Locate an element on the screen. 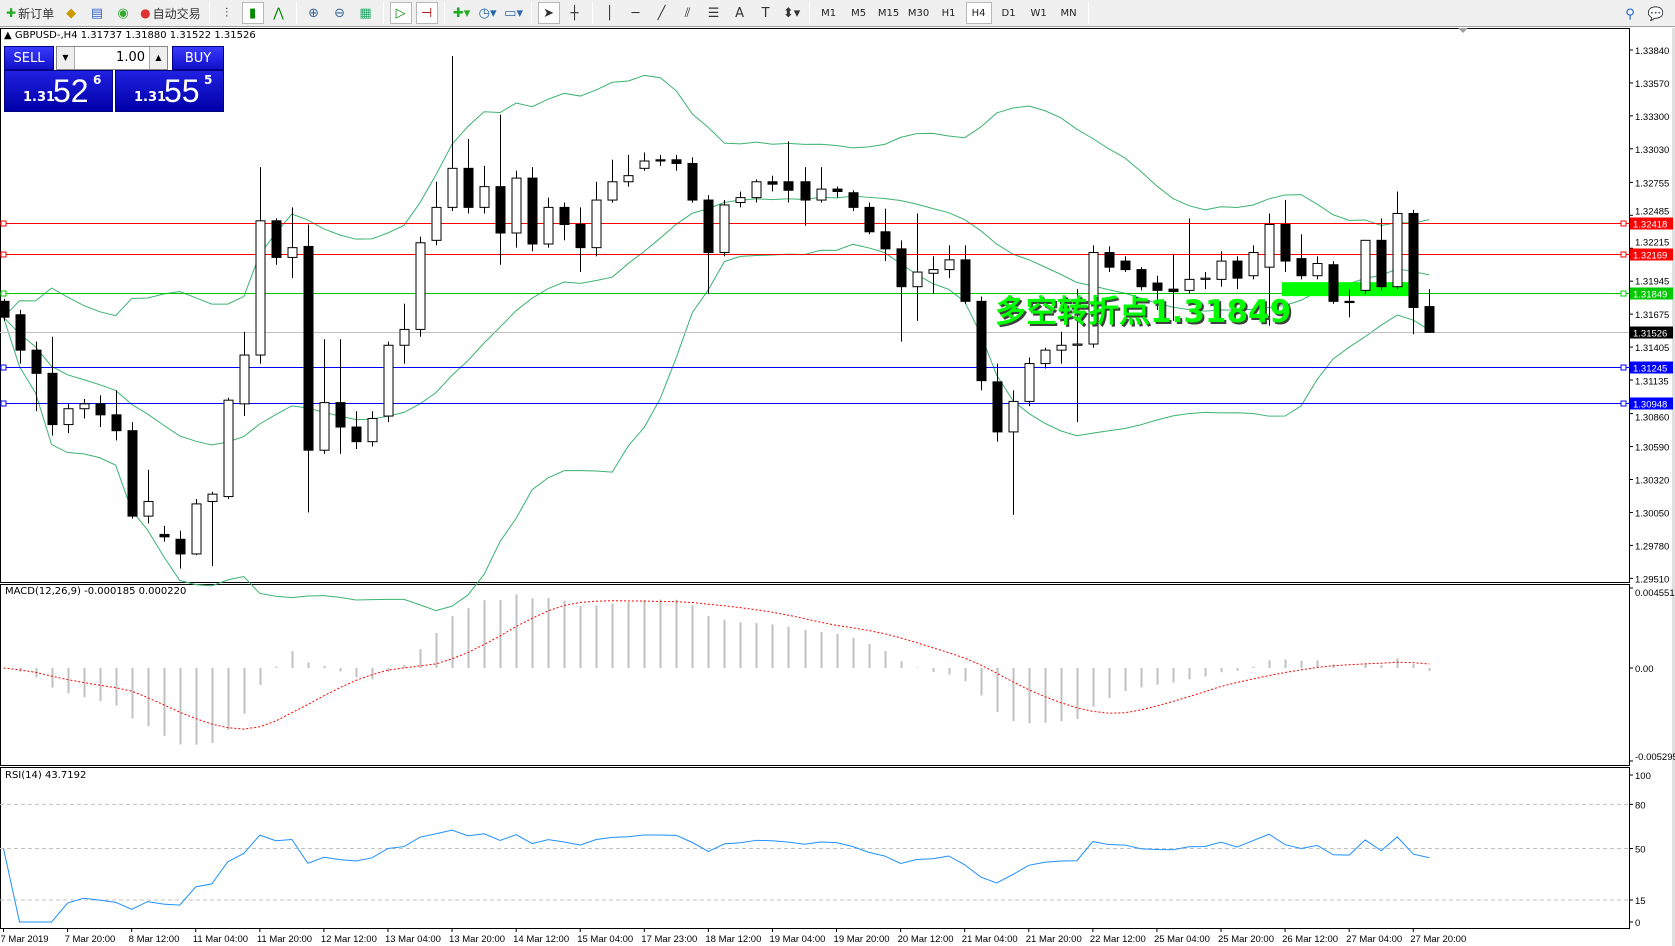 The image size is (1675, 946). timeframe-m5: M5 is located at coordinates (859, 13).